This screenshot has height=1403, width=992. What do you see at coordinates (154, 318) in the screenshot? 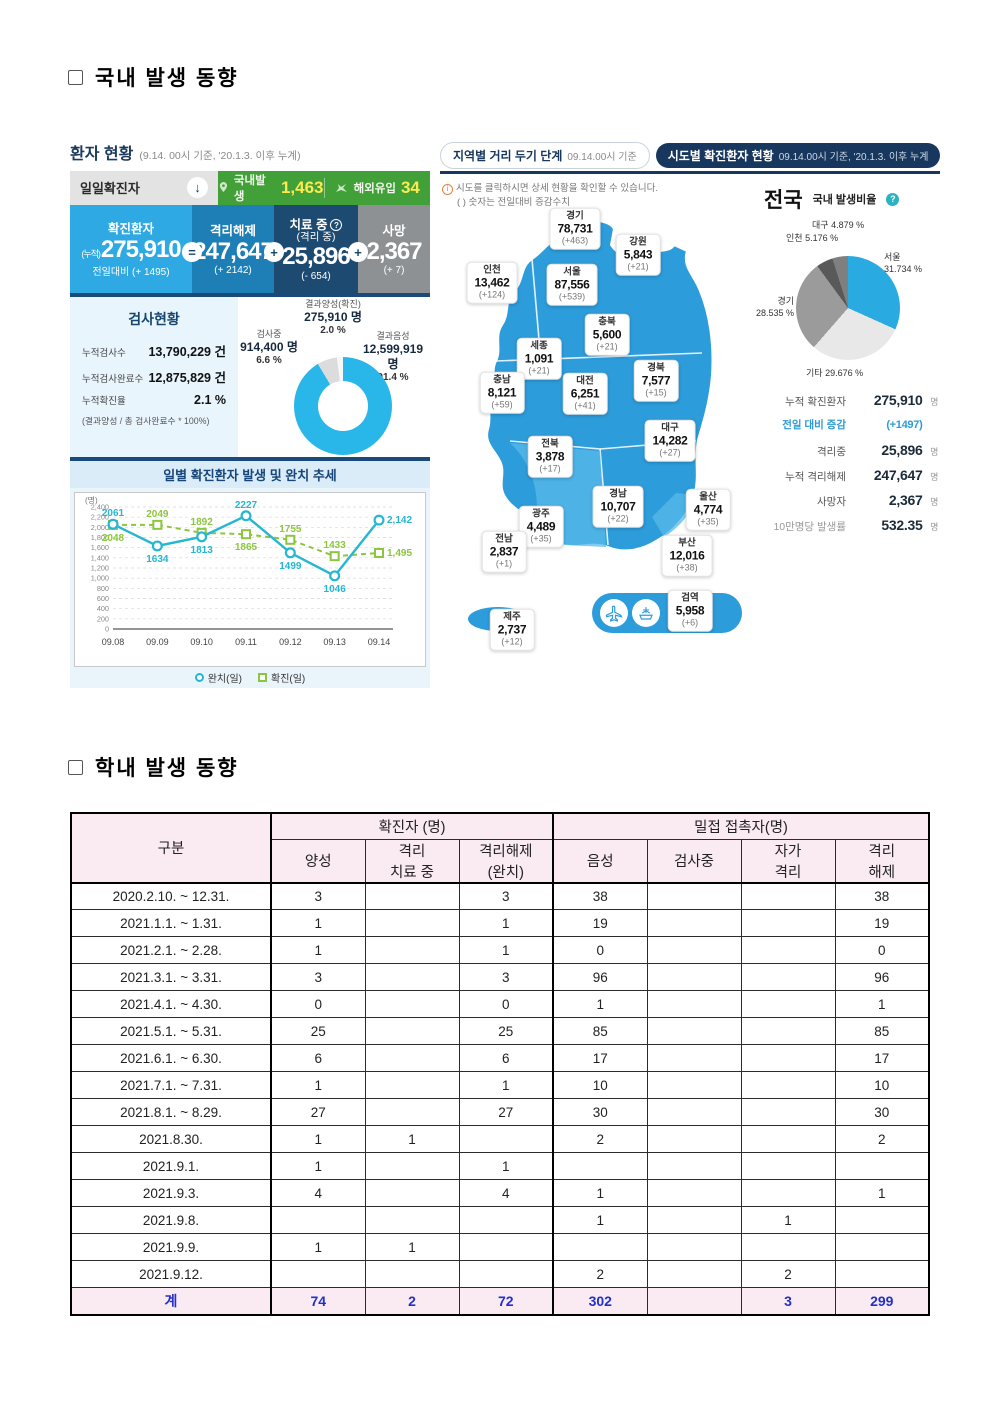
I see `test-status-title: 검사현황` at bounding box center [154, 318].